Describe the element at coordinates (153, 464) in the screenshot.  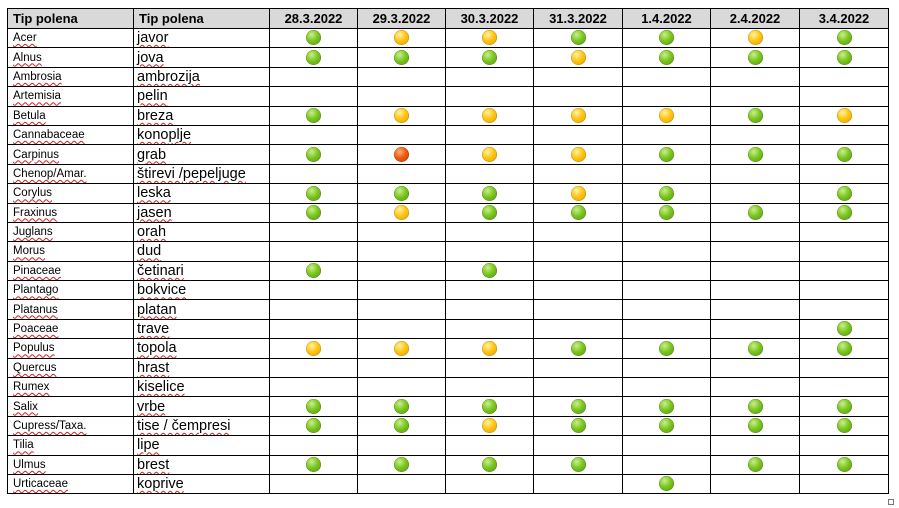
I see `local-name: brest` at that location.